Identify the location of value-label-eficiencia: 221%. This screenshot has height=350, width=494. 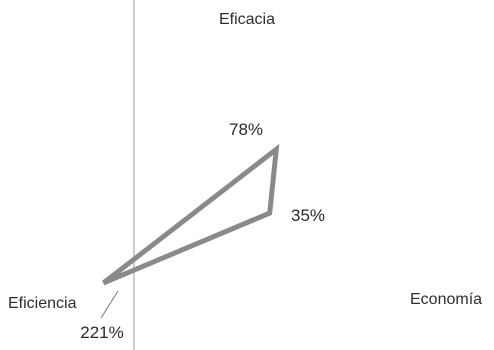
(101, 332).